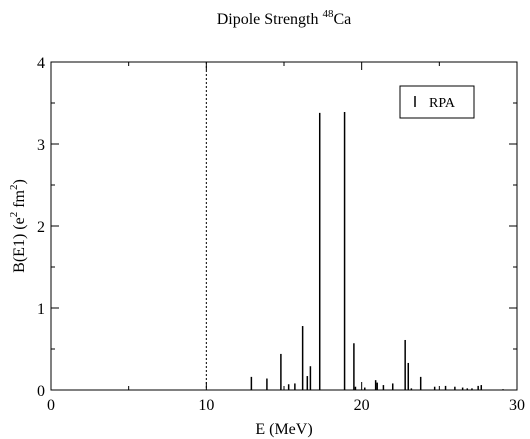  What do you see at coordinates (283, 429) in the screenshot?
I see `x-axis-label: E (MeV)` at bounding box center [283, 429].